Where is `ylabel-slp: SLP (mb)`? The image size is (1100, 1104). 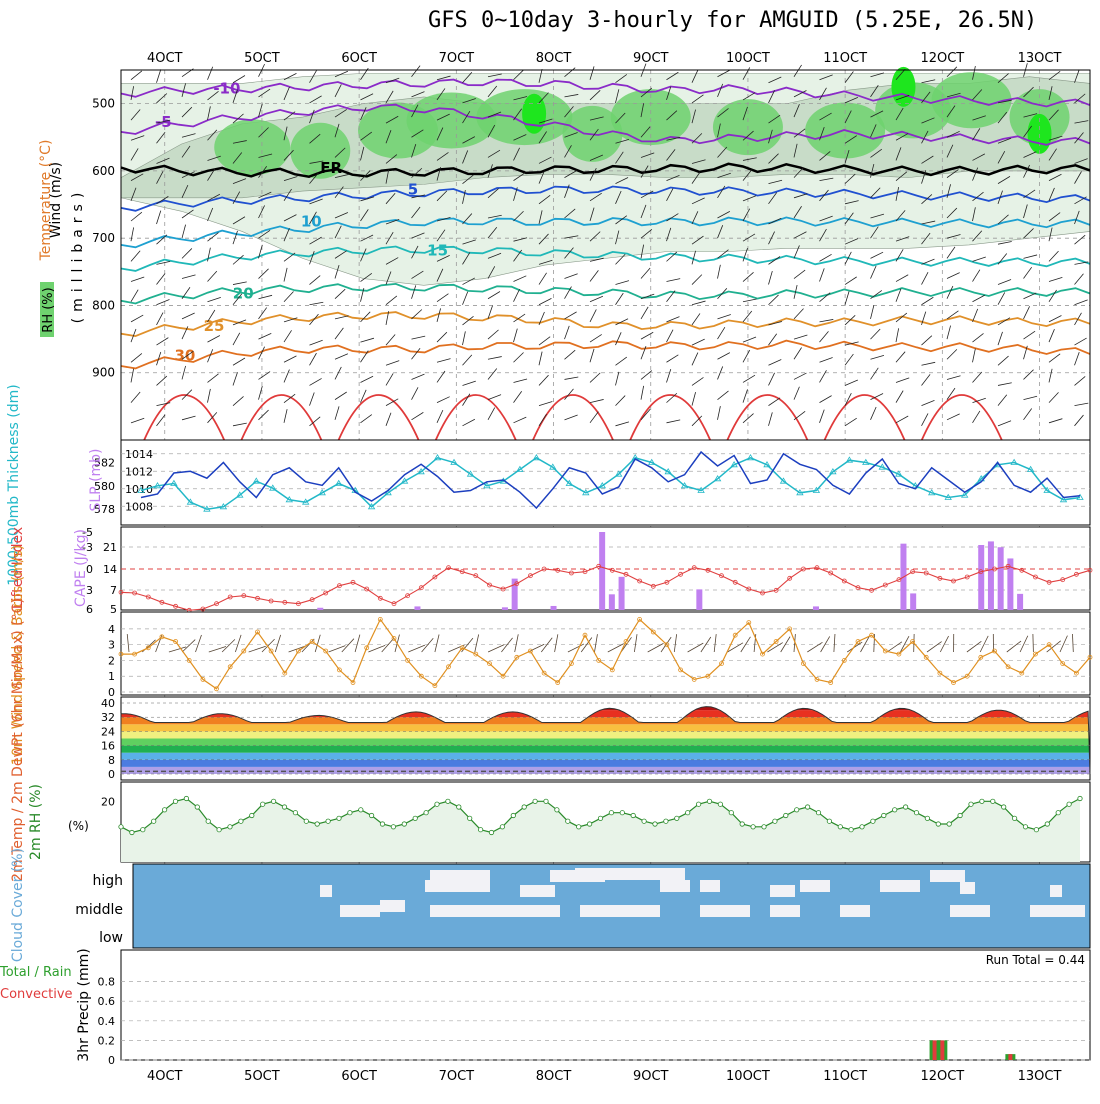
ylabel-slp: SLP (mb) is located at coordinates (96, 479).